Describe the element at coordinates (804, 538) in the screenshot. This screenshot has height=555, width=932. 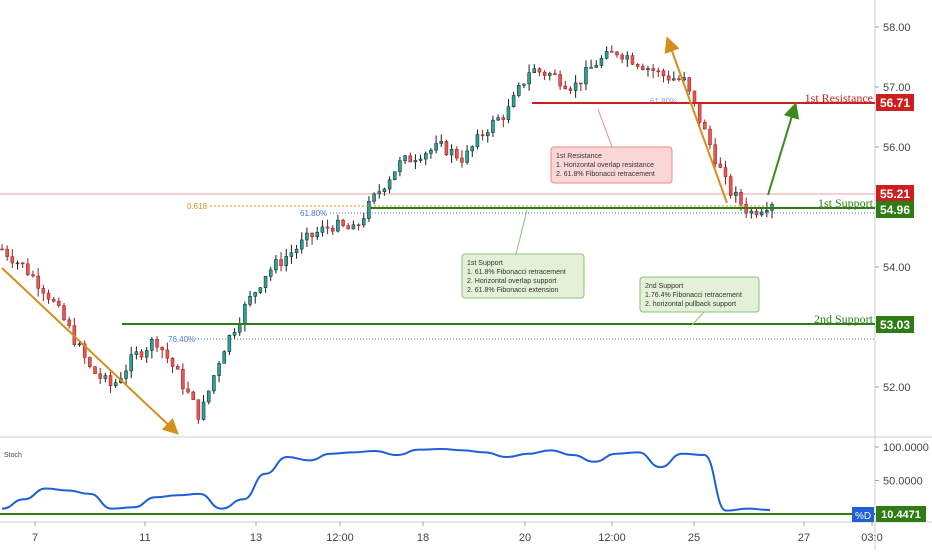
I see `time-tick-label: 27` at that location.